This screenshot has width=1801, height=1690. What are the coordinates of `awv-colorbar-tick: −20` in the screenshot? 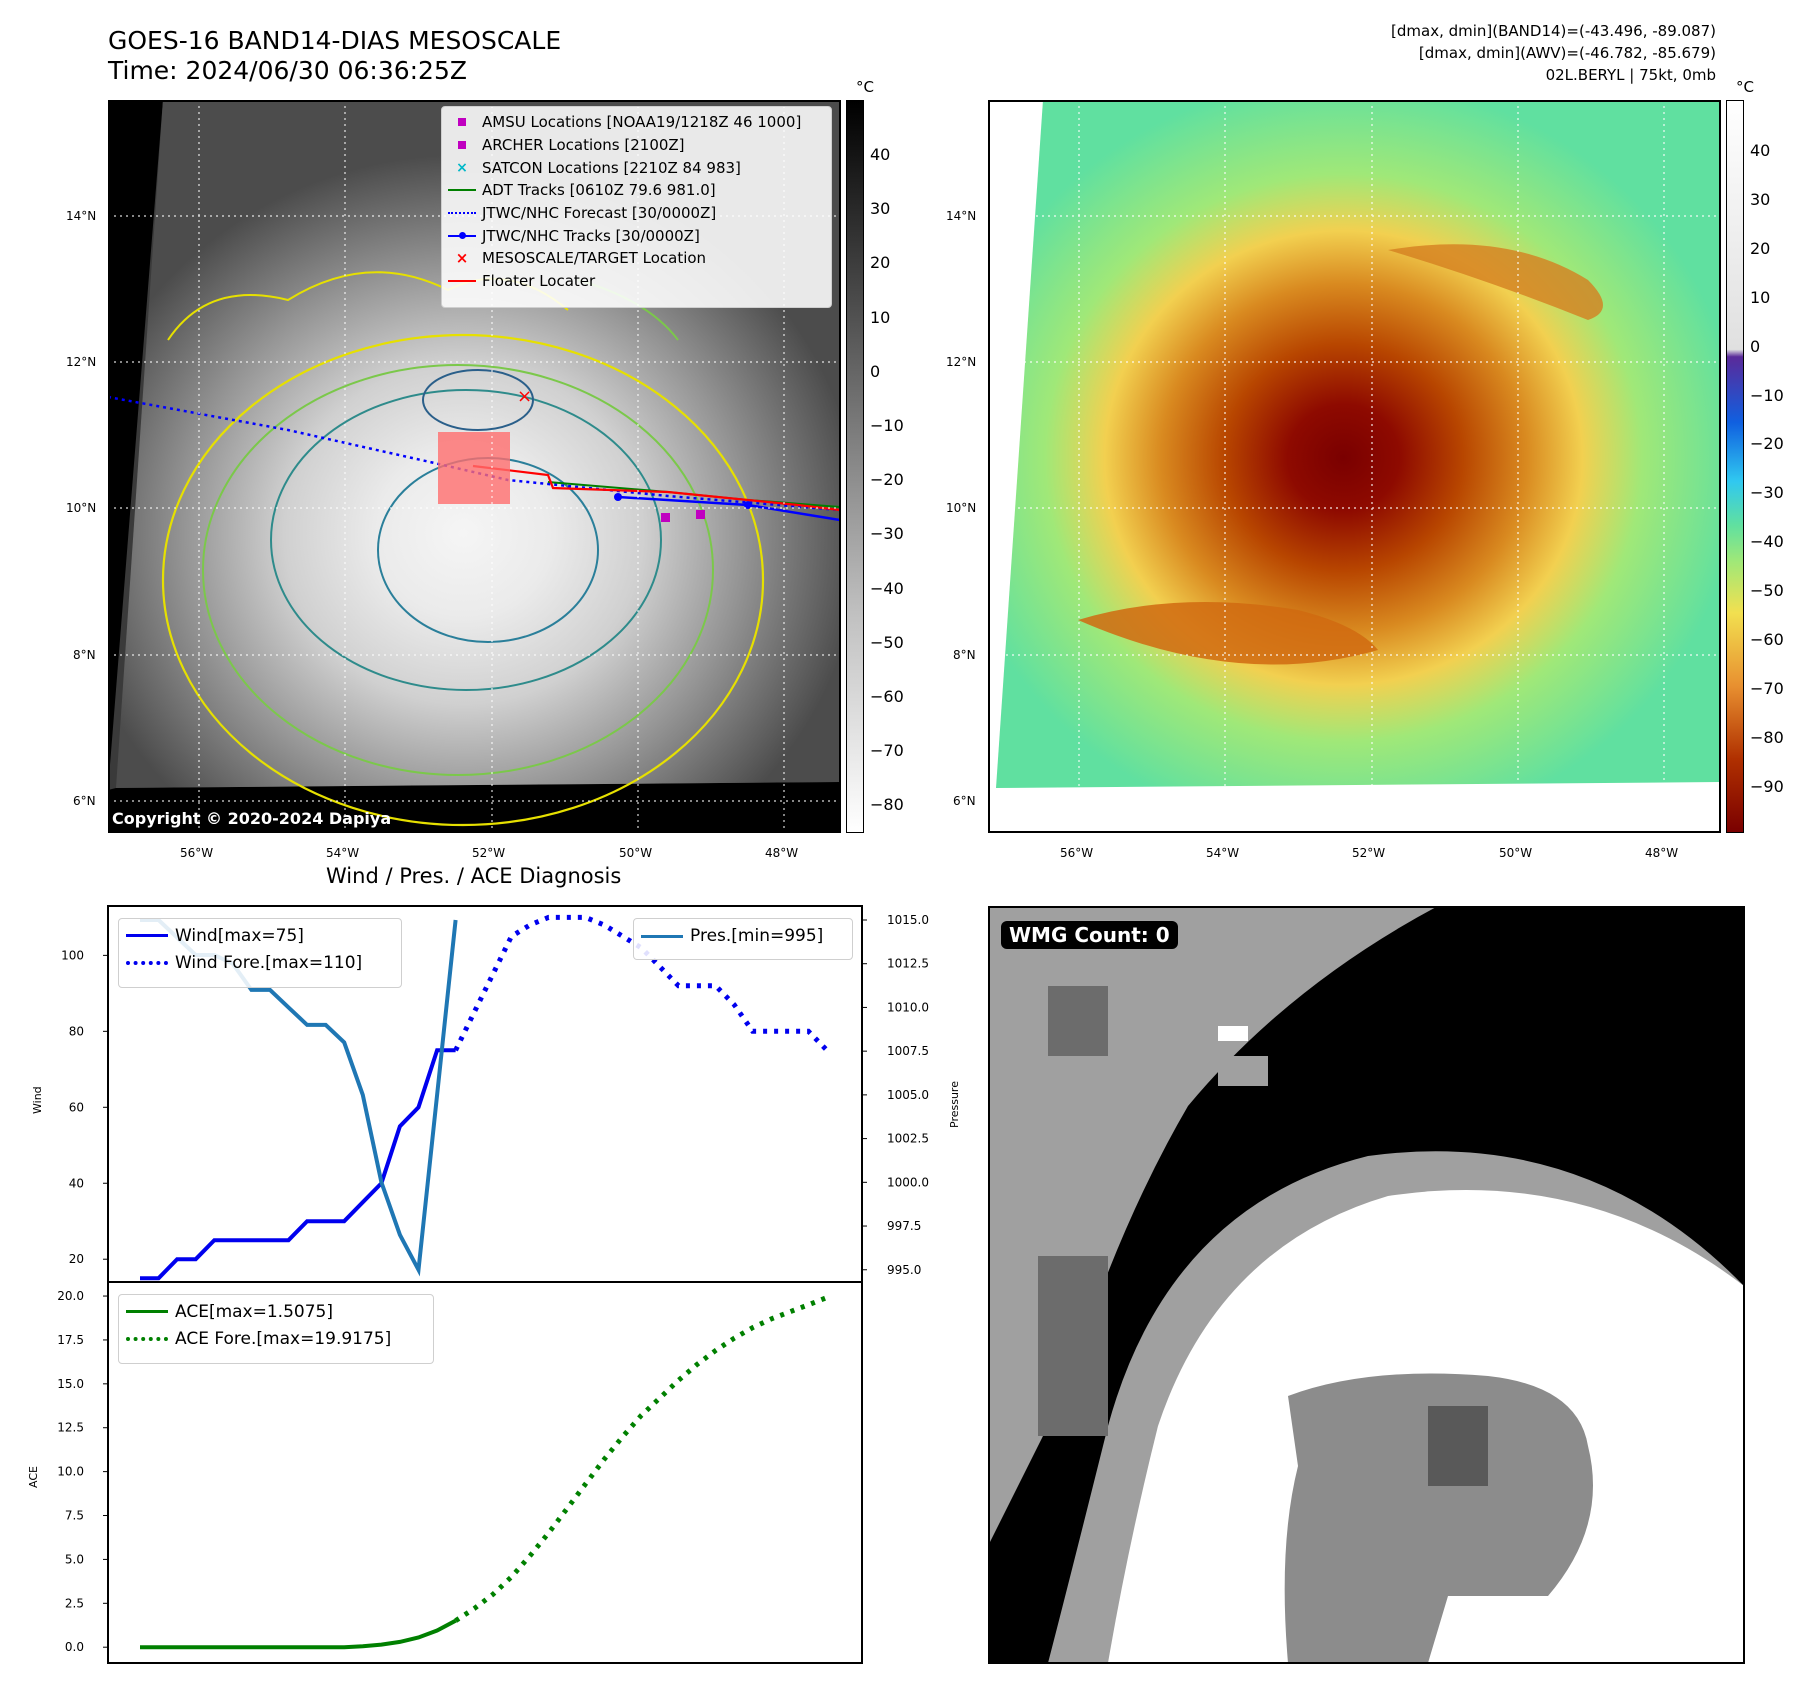 It's located at (1767, 444).